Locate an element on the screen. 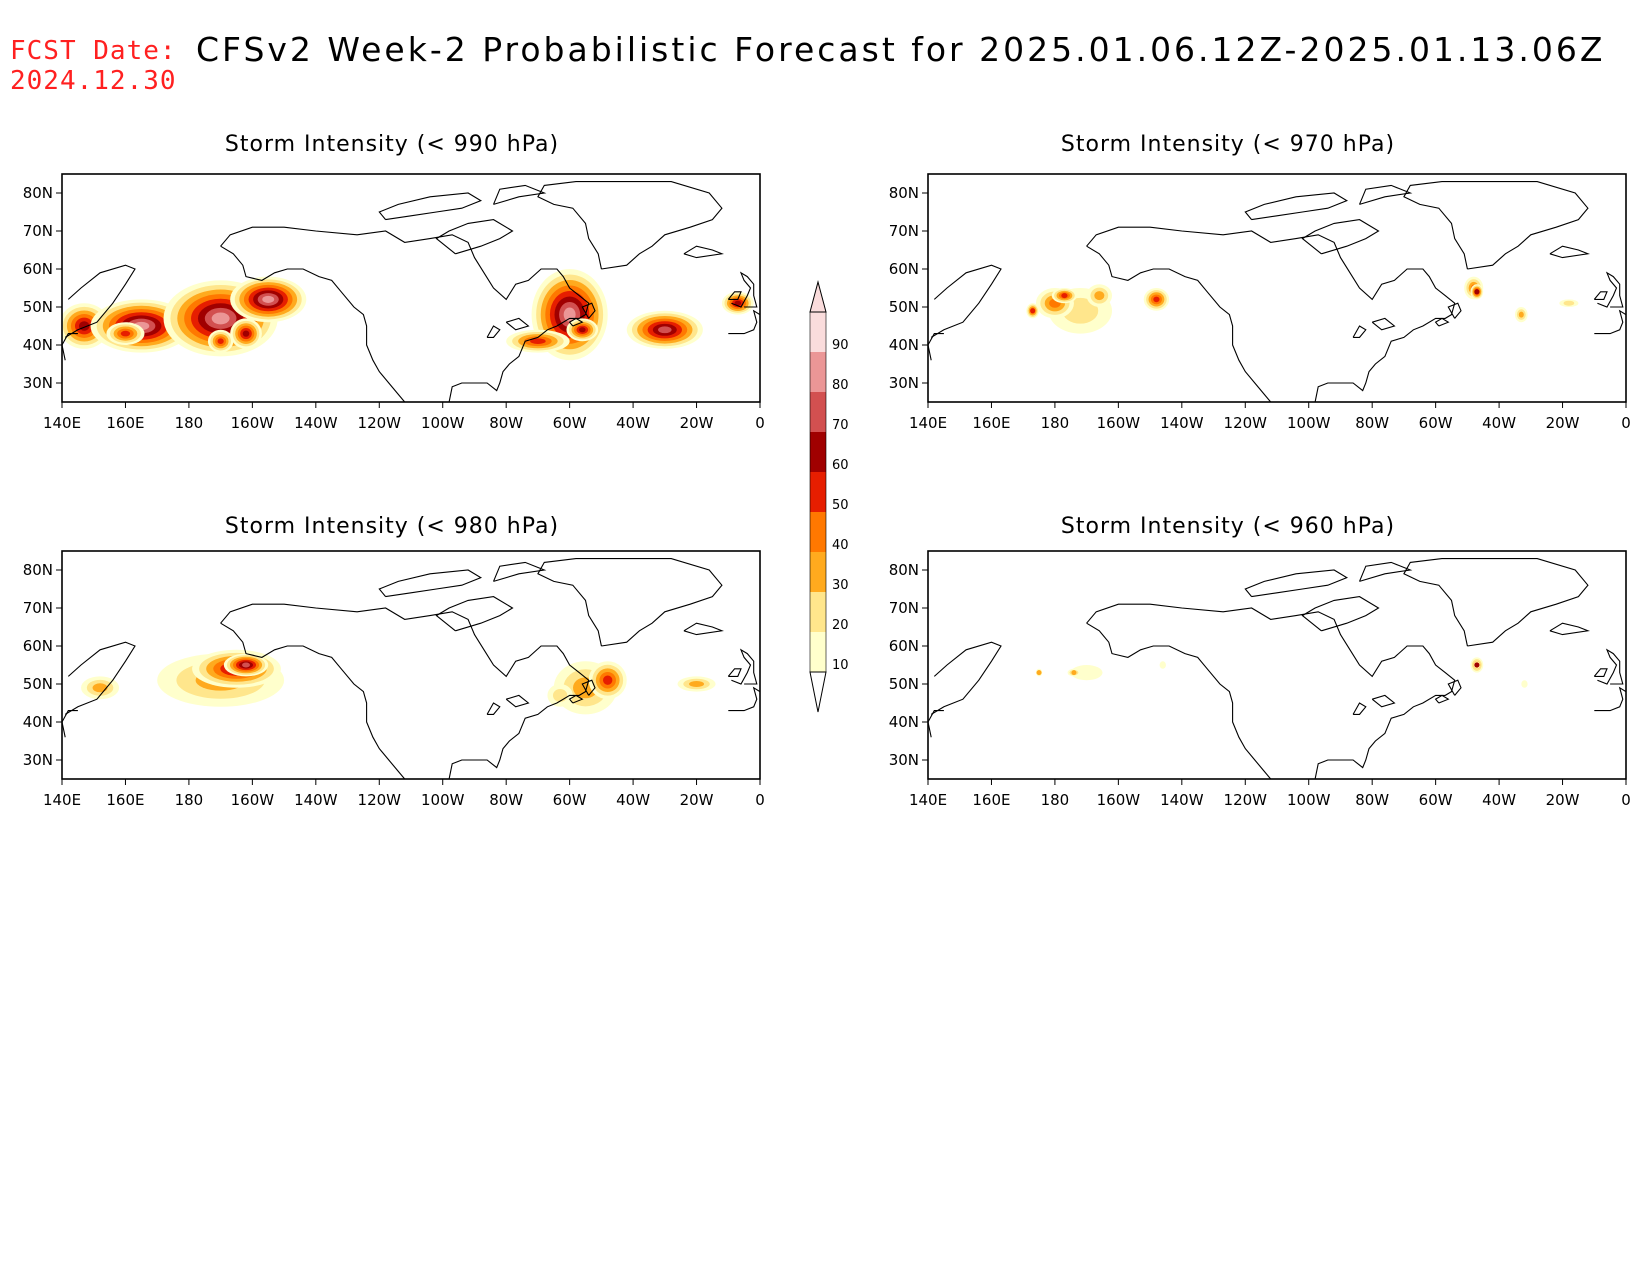 Image resolution: width=1650 pixels, height=1275 pixels. fcst-date-value: 2024.12.30 is located at coordinates (93, 81).